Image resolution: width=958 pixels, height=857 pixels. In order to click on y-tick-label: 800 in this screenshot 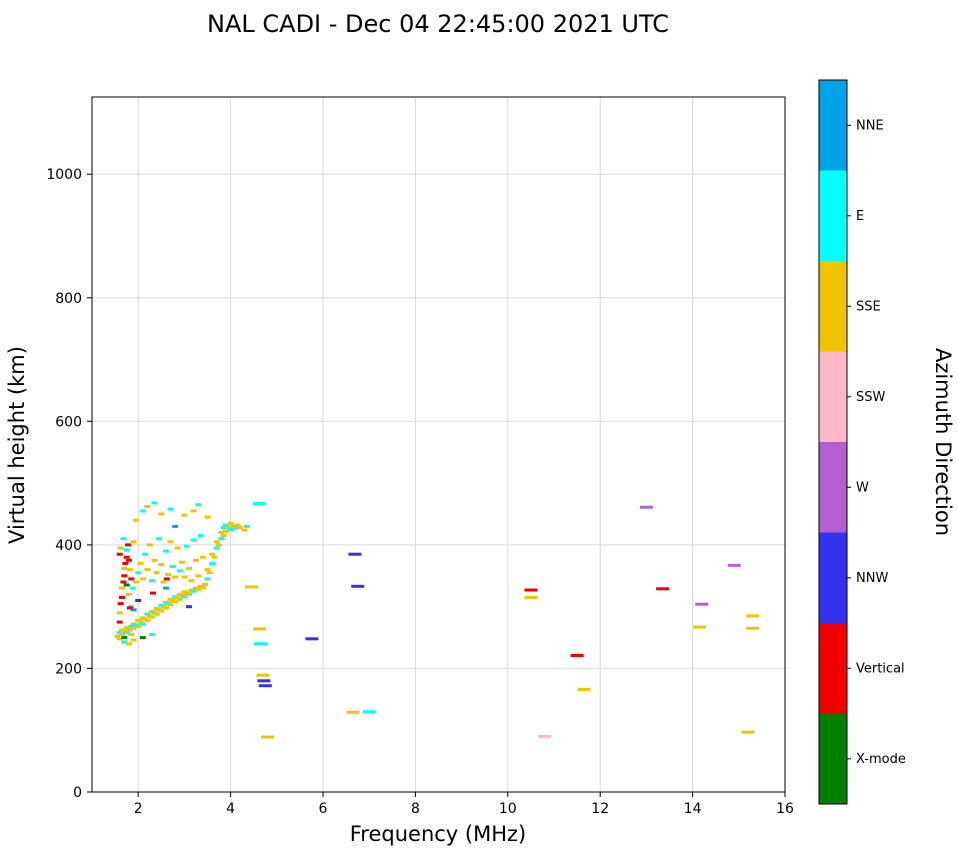, I will do `click(68, 299)`.